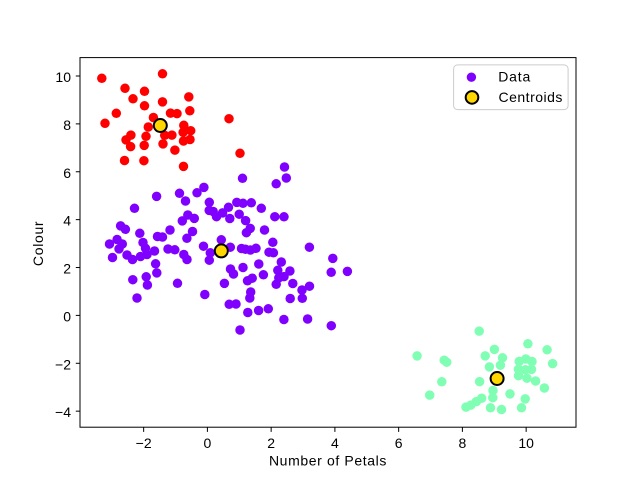 The width and height of the screenshot is (640, 485). Describe the element at coordinates (63, 412) in the screenshot. I see `svg-text: −4` at that location.